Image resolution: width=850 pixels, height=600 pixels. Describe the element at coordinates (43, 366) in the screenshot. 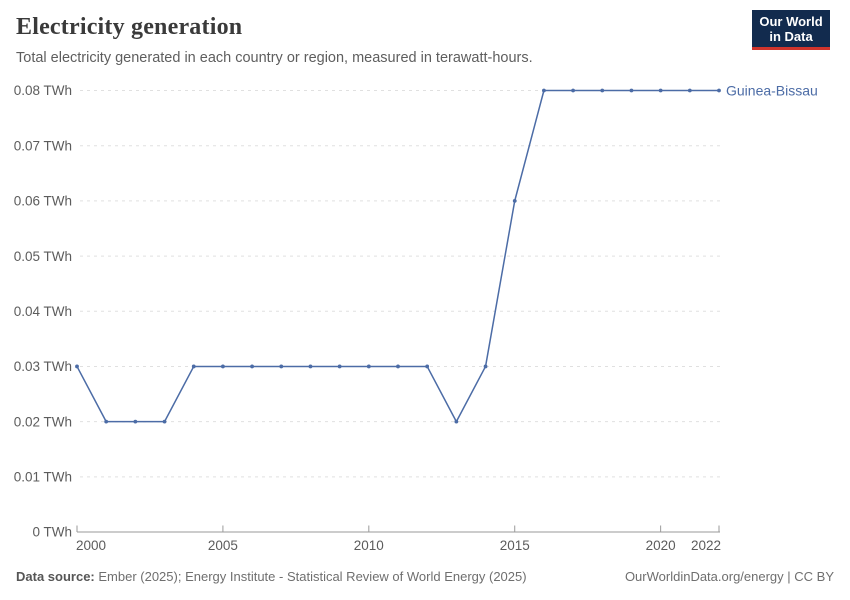

I see `y-axis-tick-label: 0.03 TWh` at that location.